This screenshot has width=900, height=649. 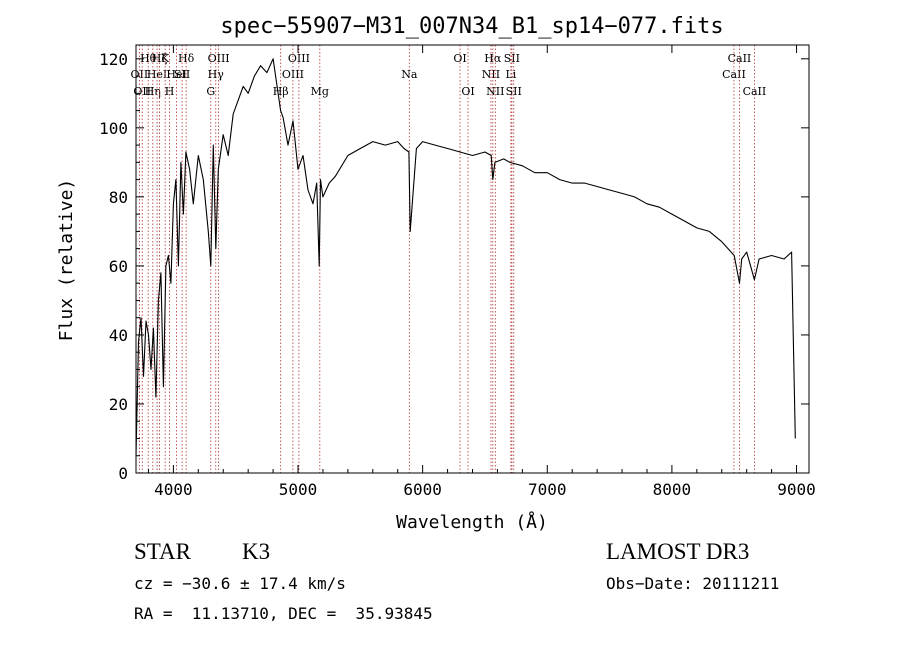 What do you see at coordinates (320, 91) in the screenshot?
I see `line-label: Mg` at bounding box center [320, 91].